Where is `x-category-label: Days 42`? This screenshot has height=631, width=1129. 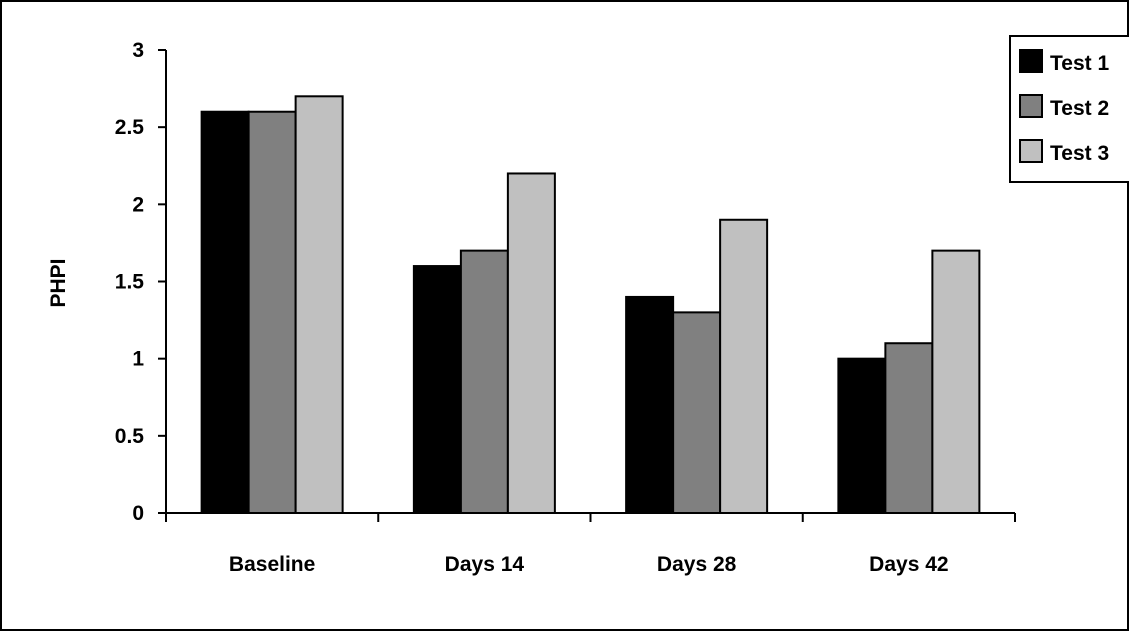 x-category-label: Days 42 is located at coordinates (908, 564).